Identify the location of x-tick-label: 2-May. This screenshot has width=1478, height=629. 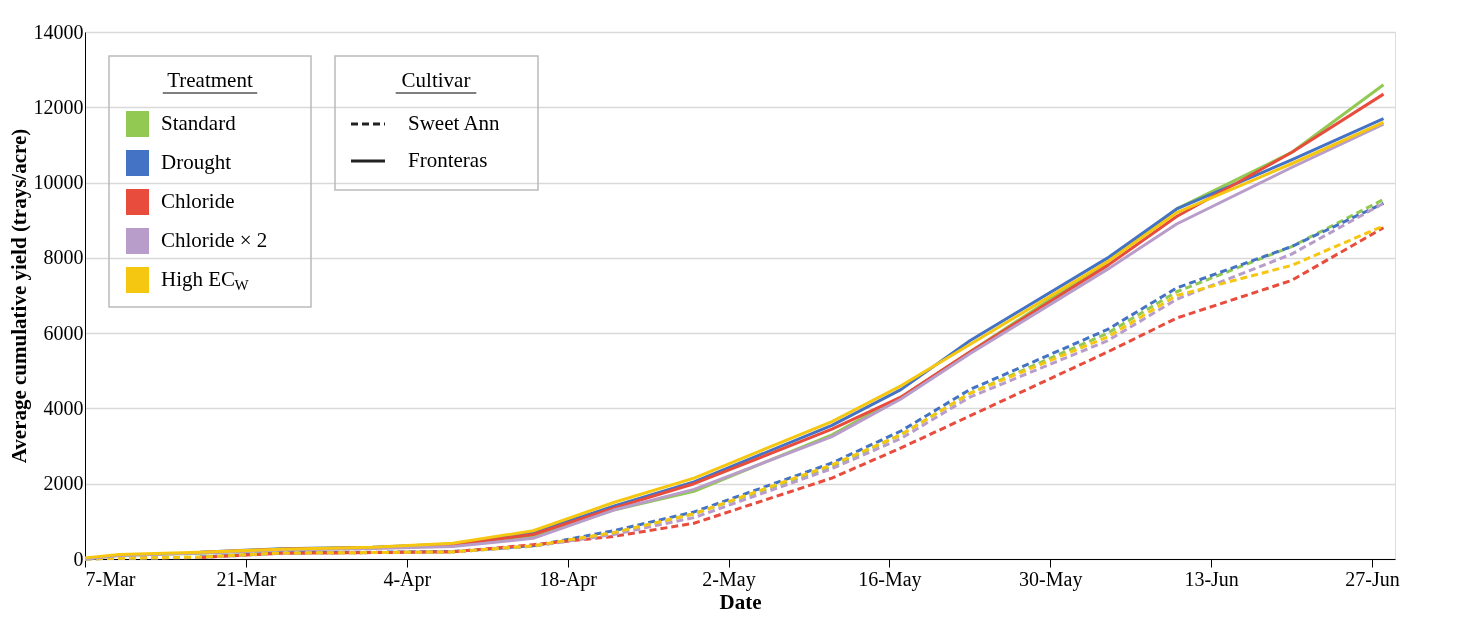
(729, 579).